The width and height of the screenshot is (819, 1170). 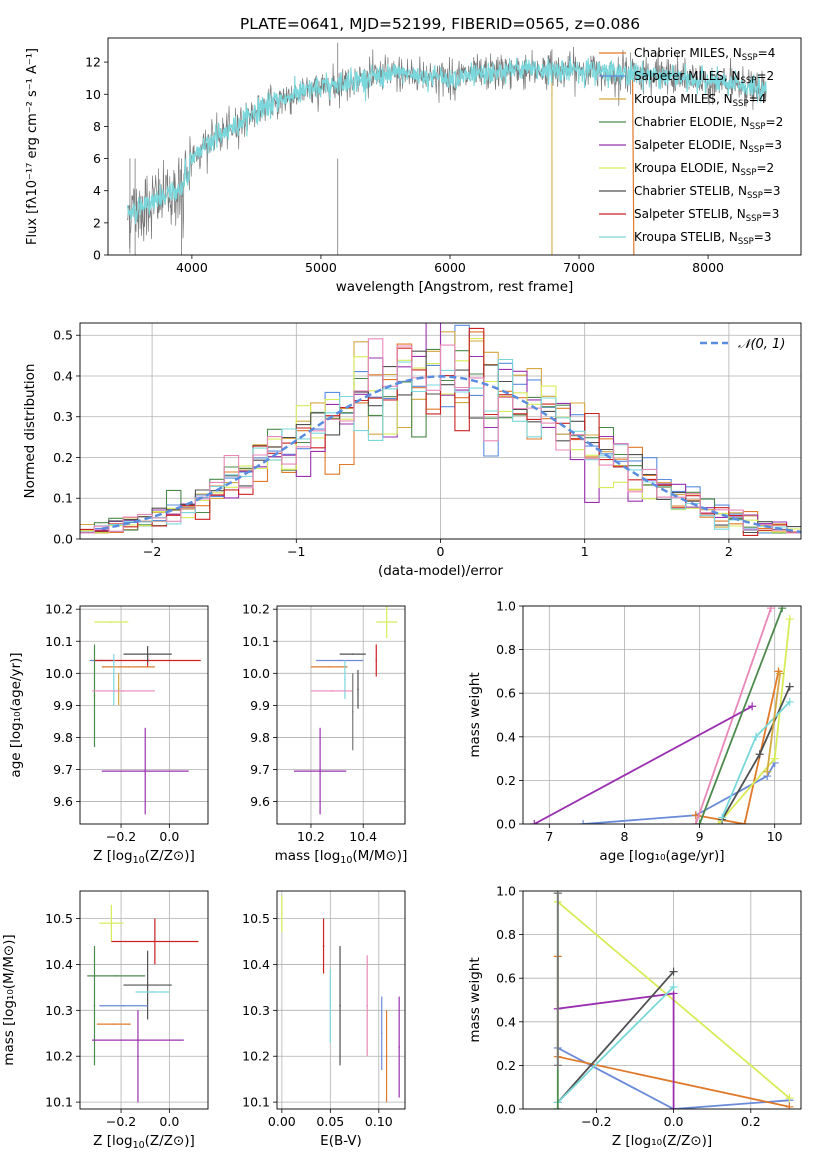 I want to click on mass_vs_ebv-ytick-label: 10.1, so click(x=256, y=1102).